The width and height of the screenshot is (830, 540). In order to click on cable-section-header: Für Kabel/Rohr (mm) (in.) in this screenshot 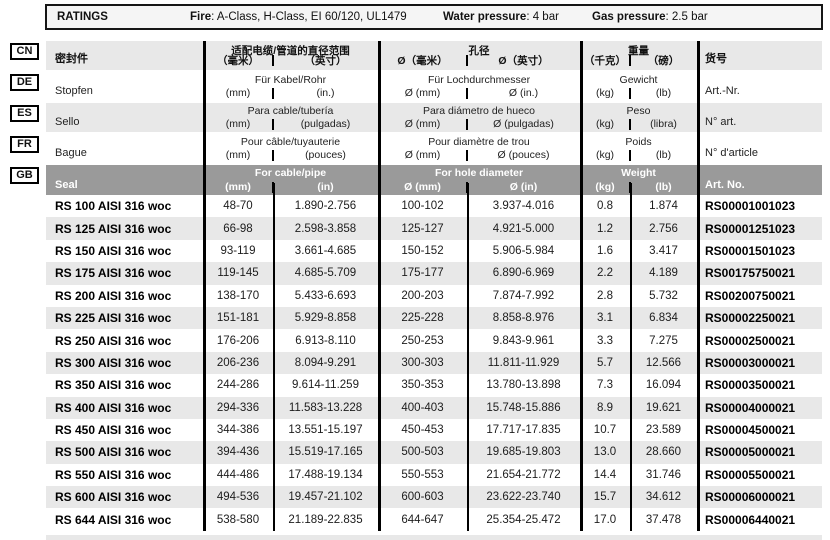, I will do `click(290, 86)`.